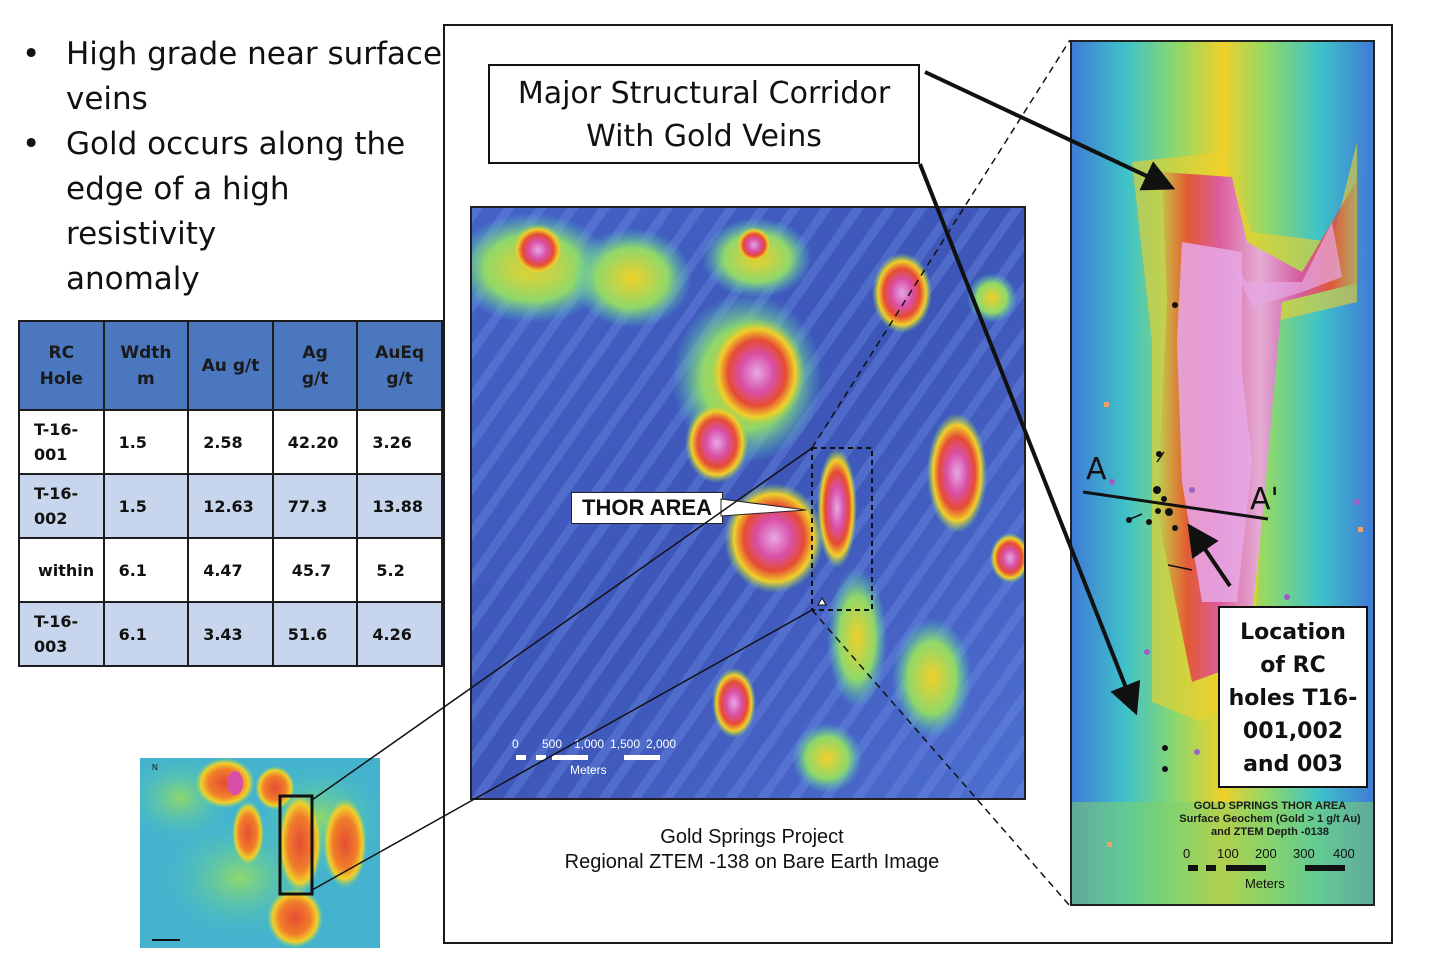  I want to click on scale-ticks: 0 100 200 300 400, so click(1272, 853).